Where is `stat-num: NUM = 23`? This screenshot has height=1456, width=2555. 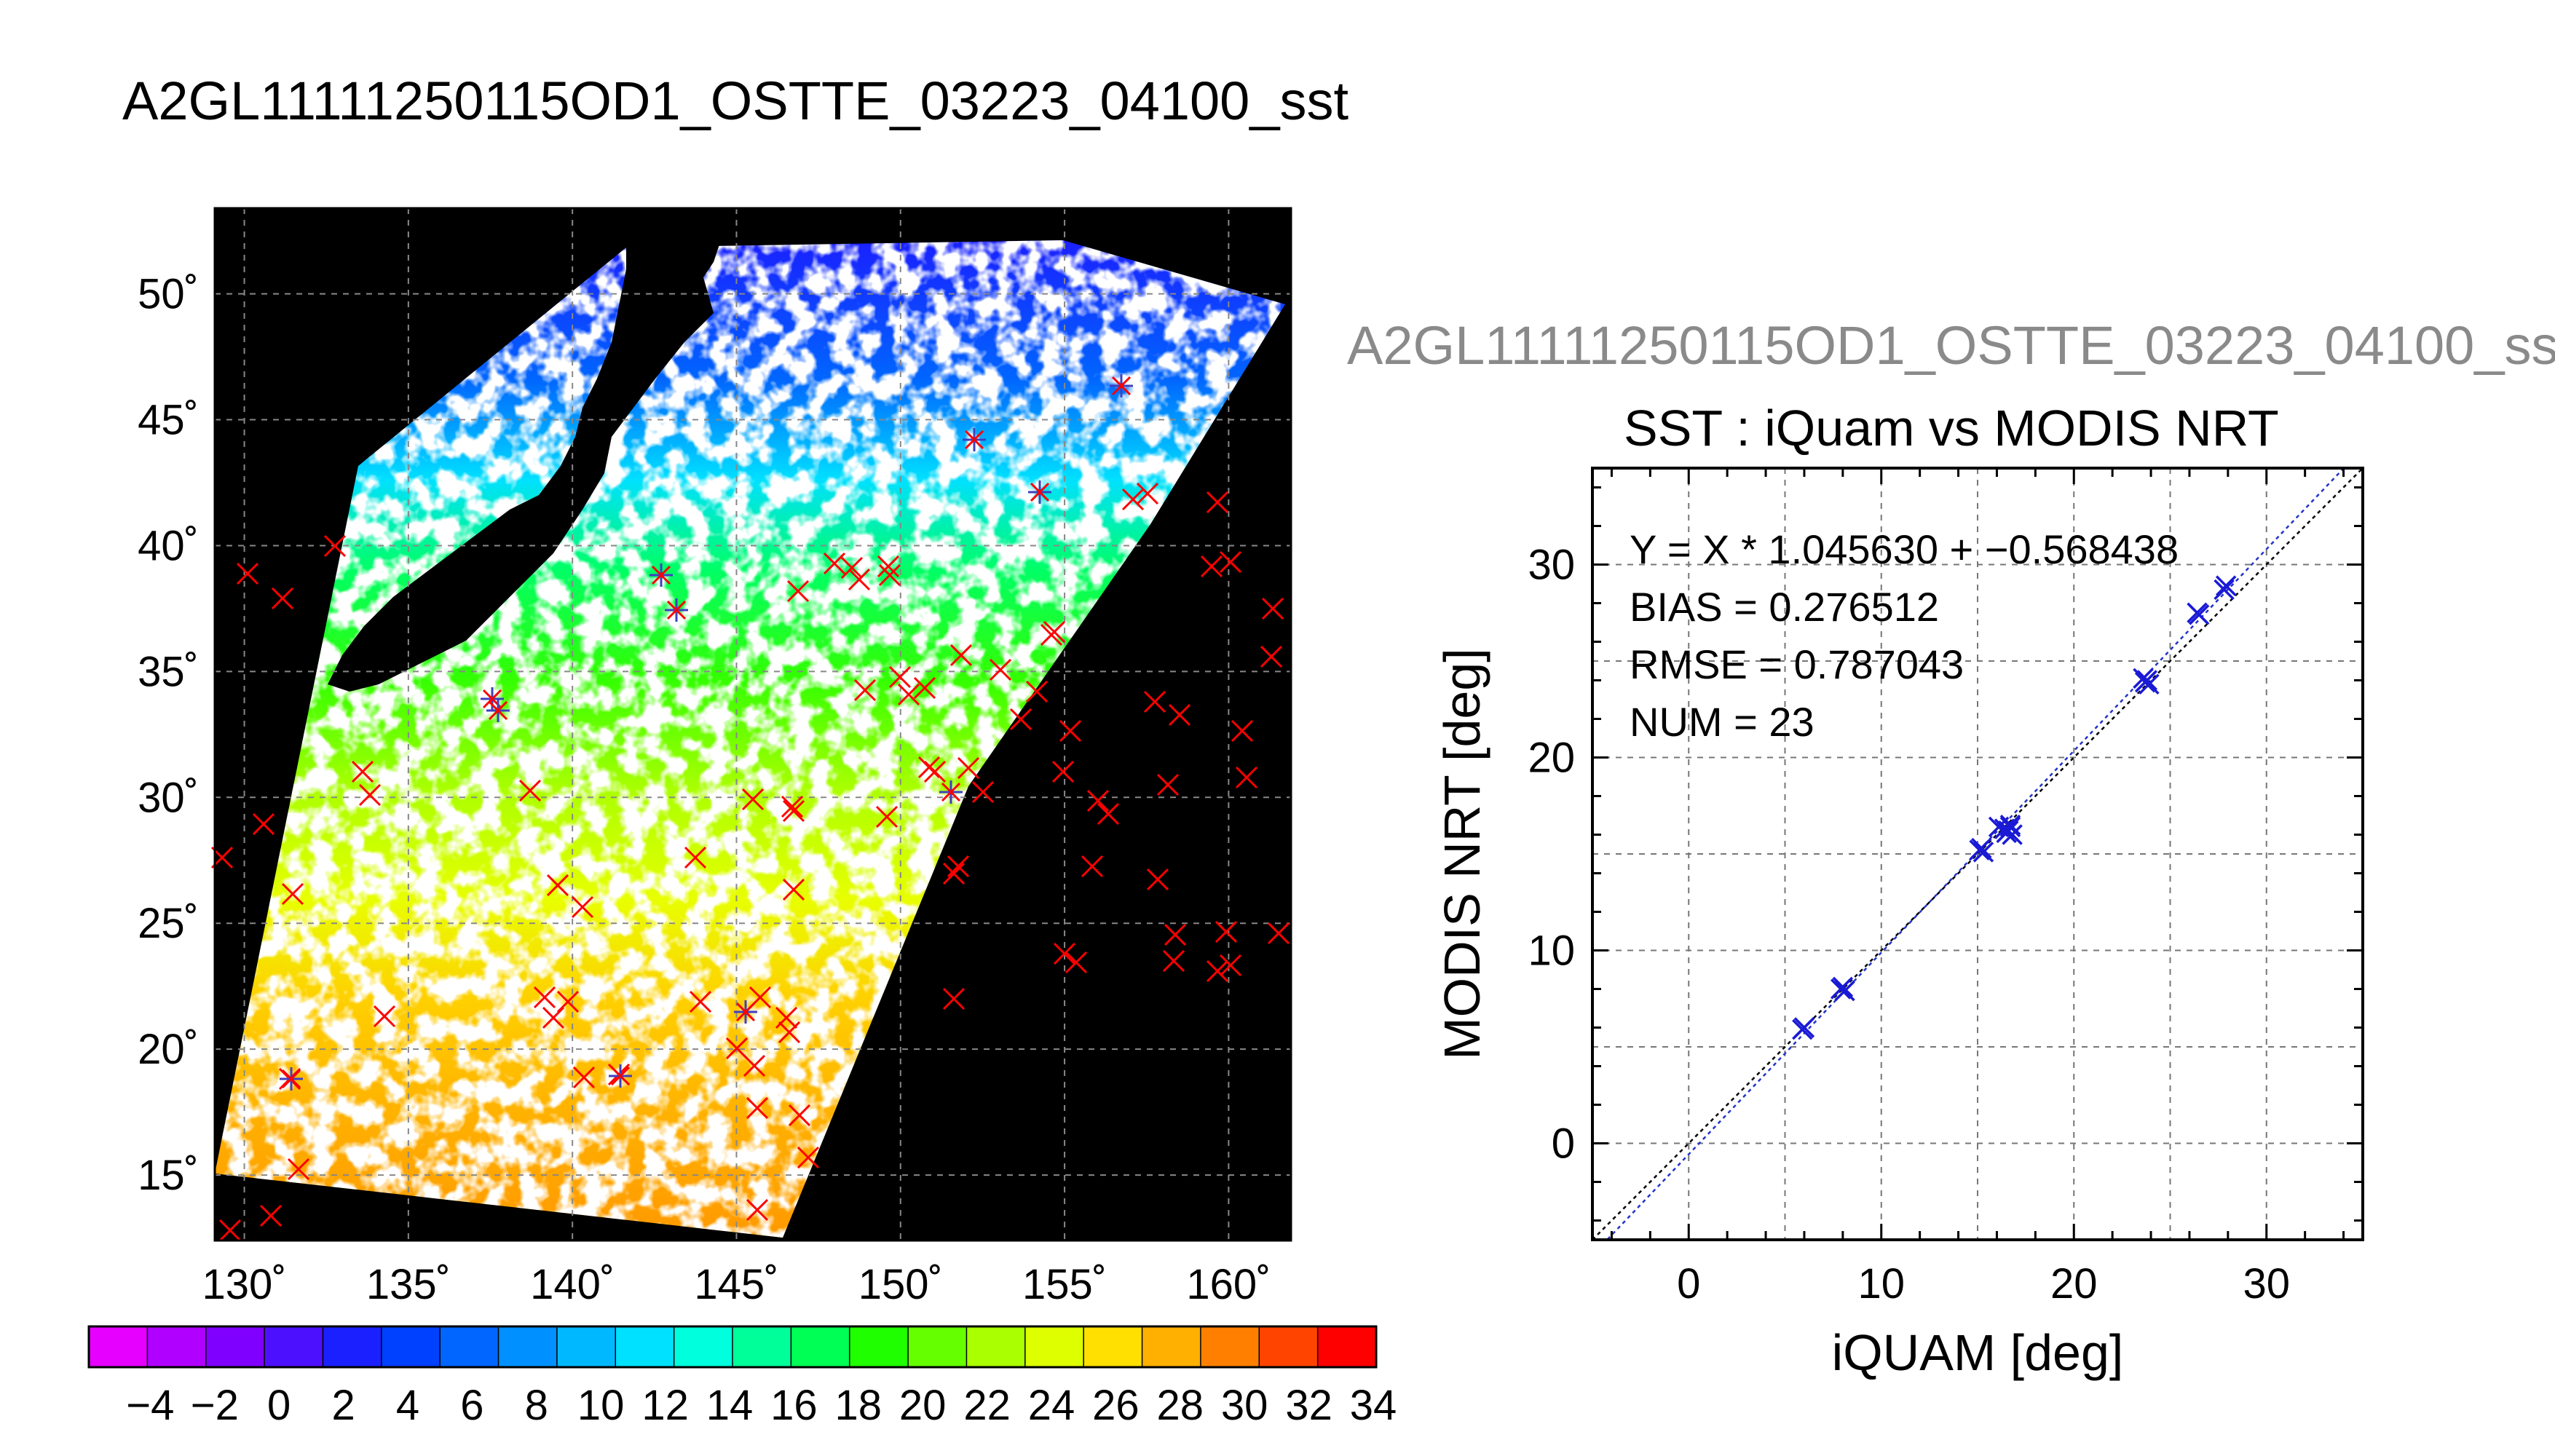
stat-num: NUM = 23 is located at coordinates (1722, 722).